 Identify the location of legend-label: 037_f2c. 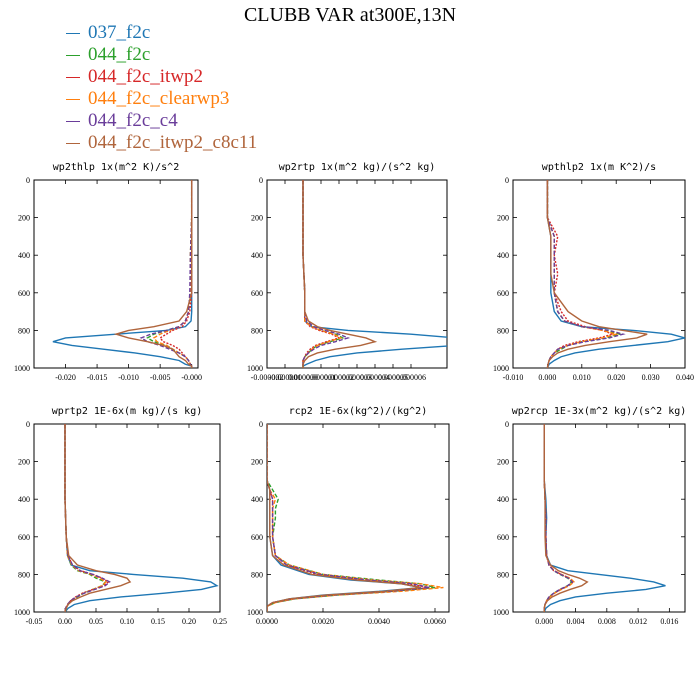
(119, 32).